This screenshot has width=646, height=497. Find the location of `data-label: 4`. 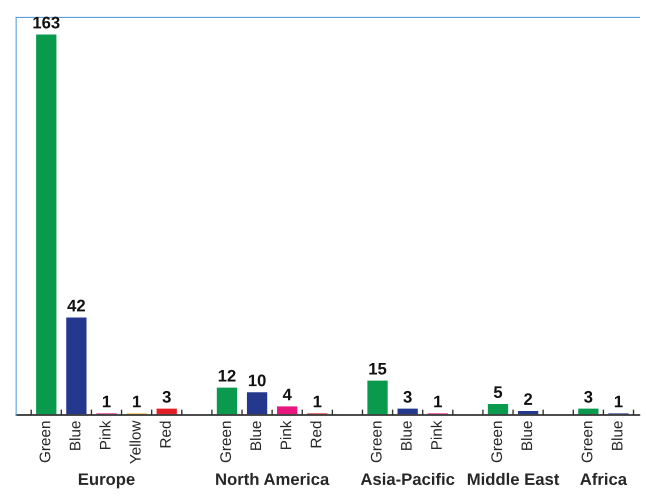

data-label: 4 is located at coordinates (287, 394).